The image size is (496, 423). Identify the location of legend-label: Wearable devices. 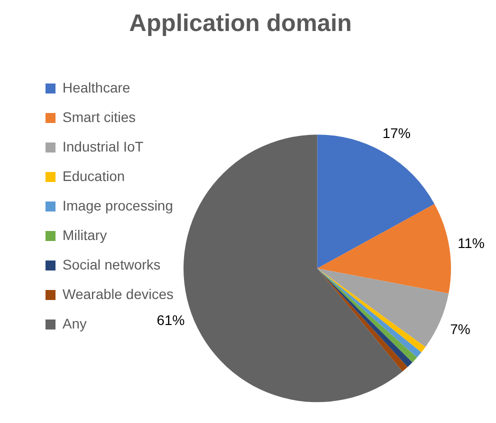
(118, 294).